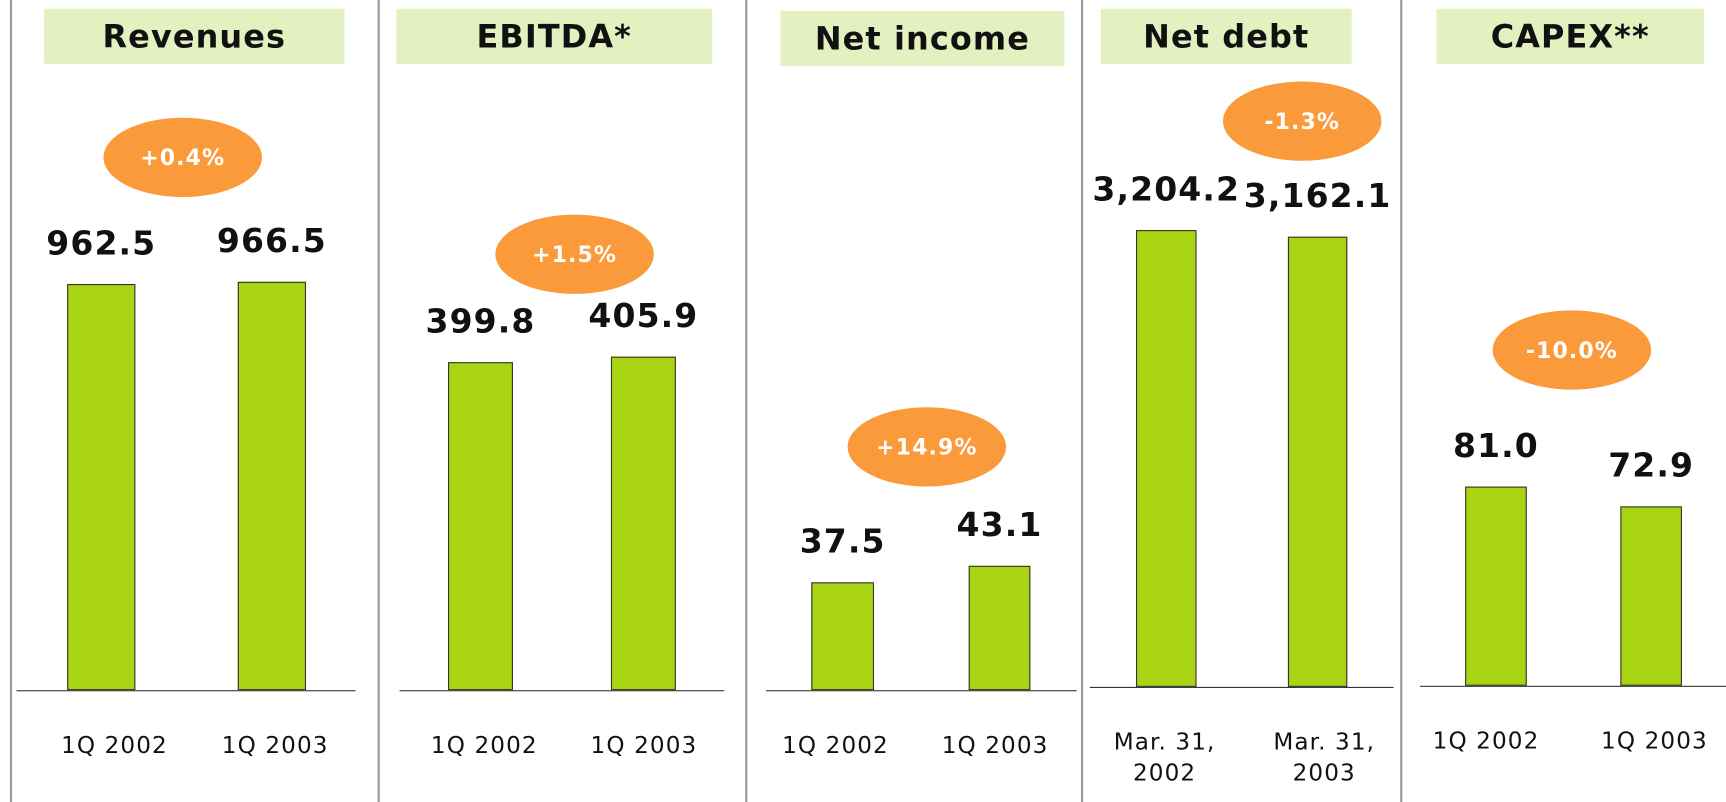 The width and height of the screenshot is (1726, 802). What do you see at coordinates (1651, 466) in the screenshot?
I see `value-label: 72.9` at bounding box center [1651, 466].